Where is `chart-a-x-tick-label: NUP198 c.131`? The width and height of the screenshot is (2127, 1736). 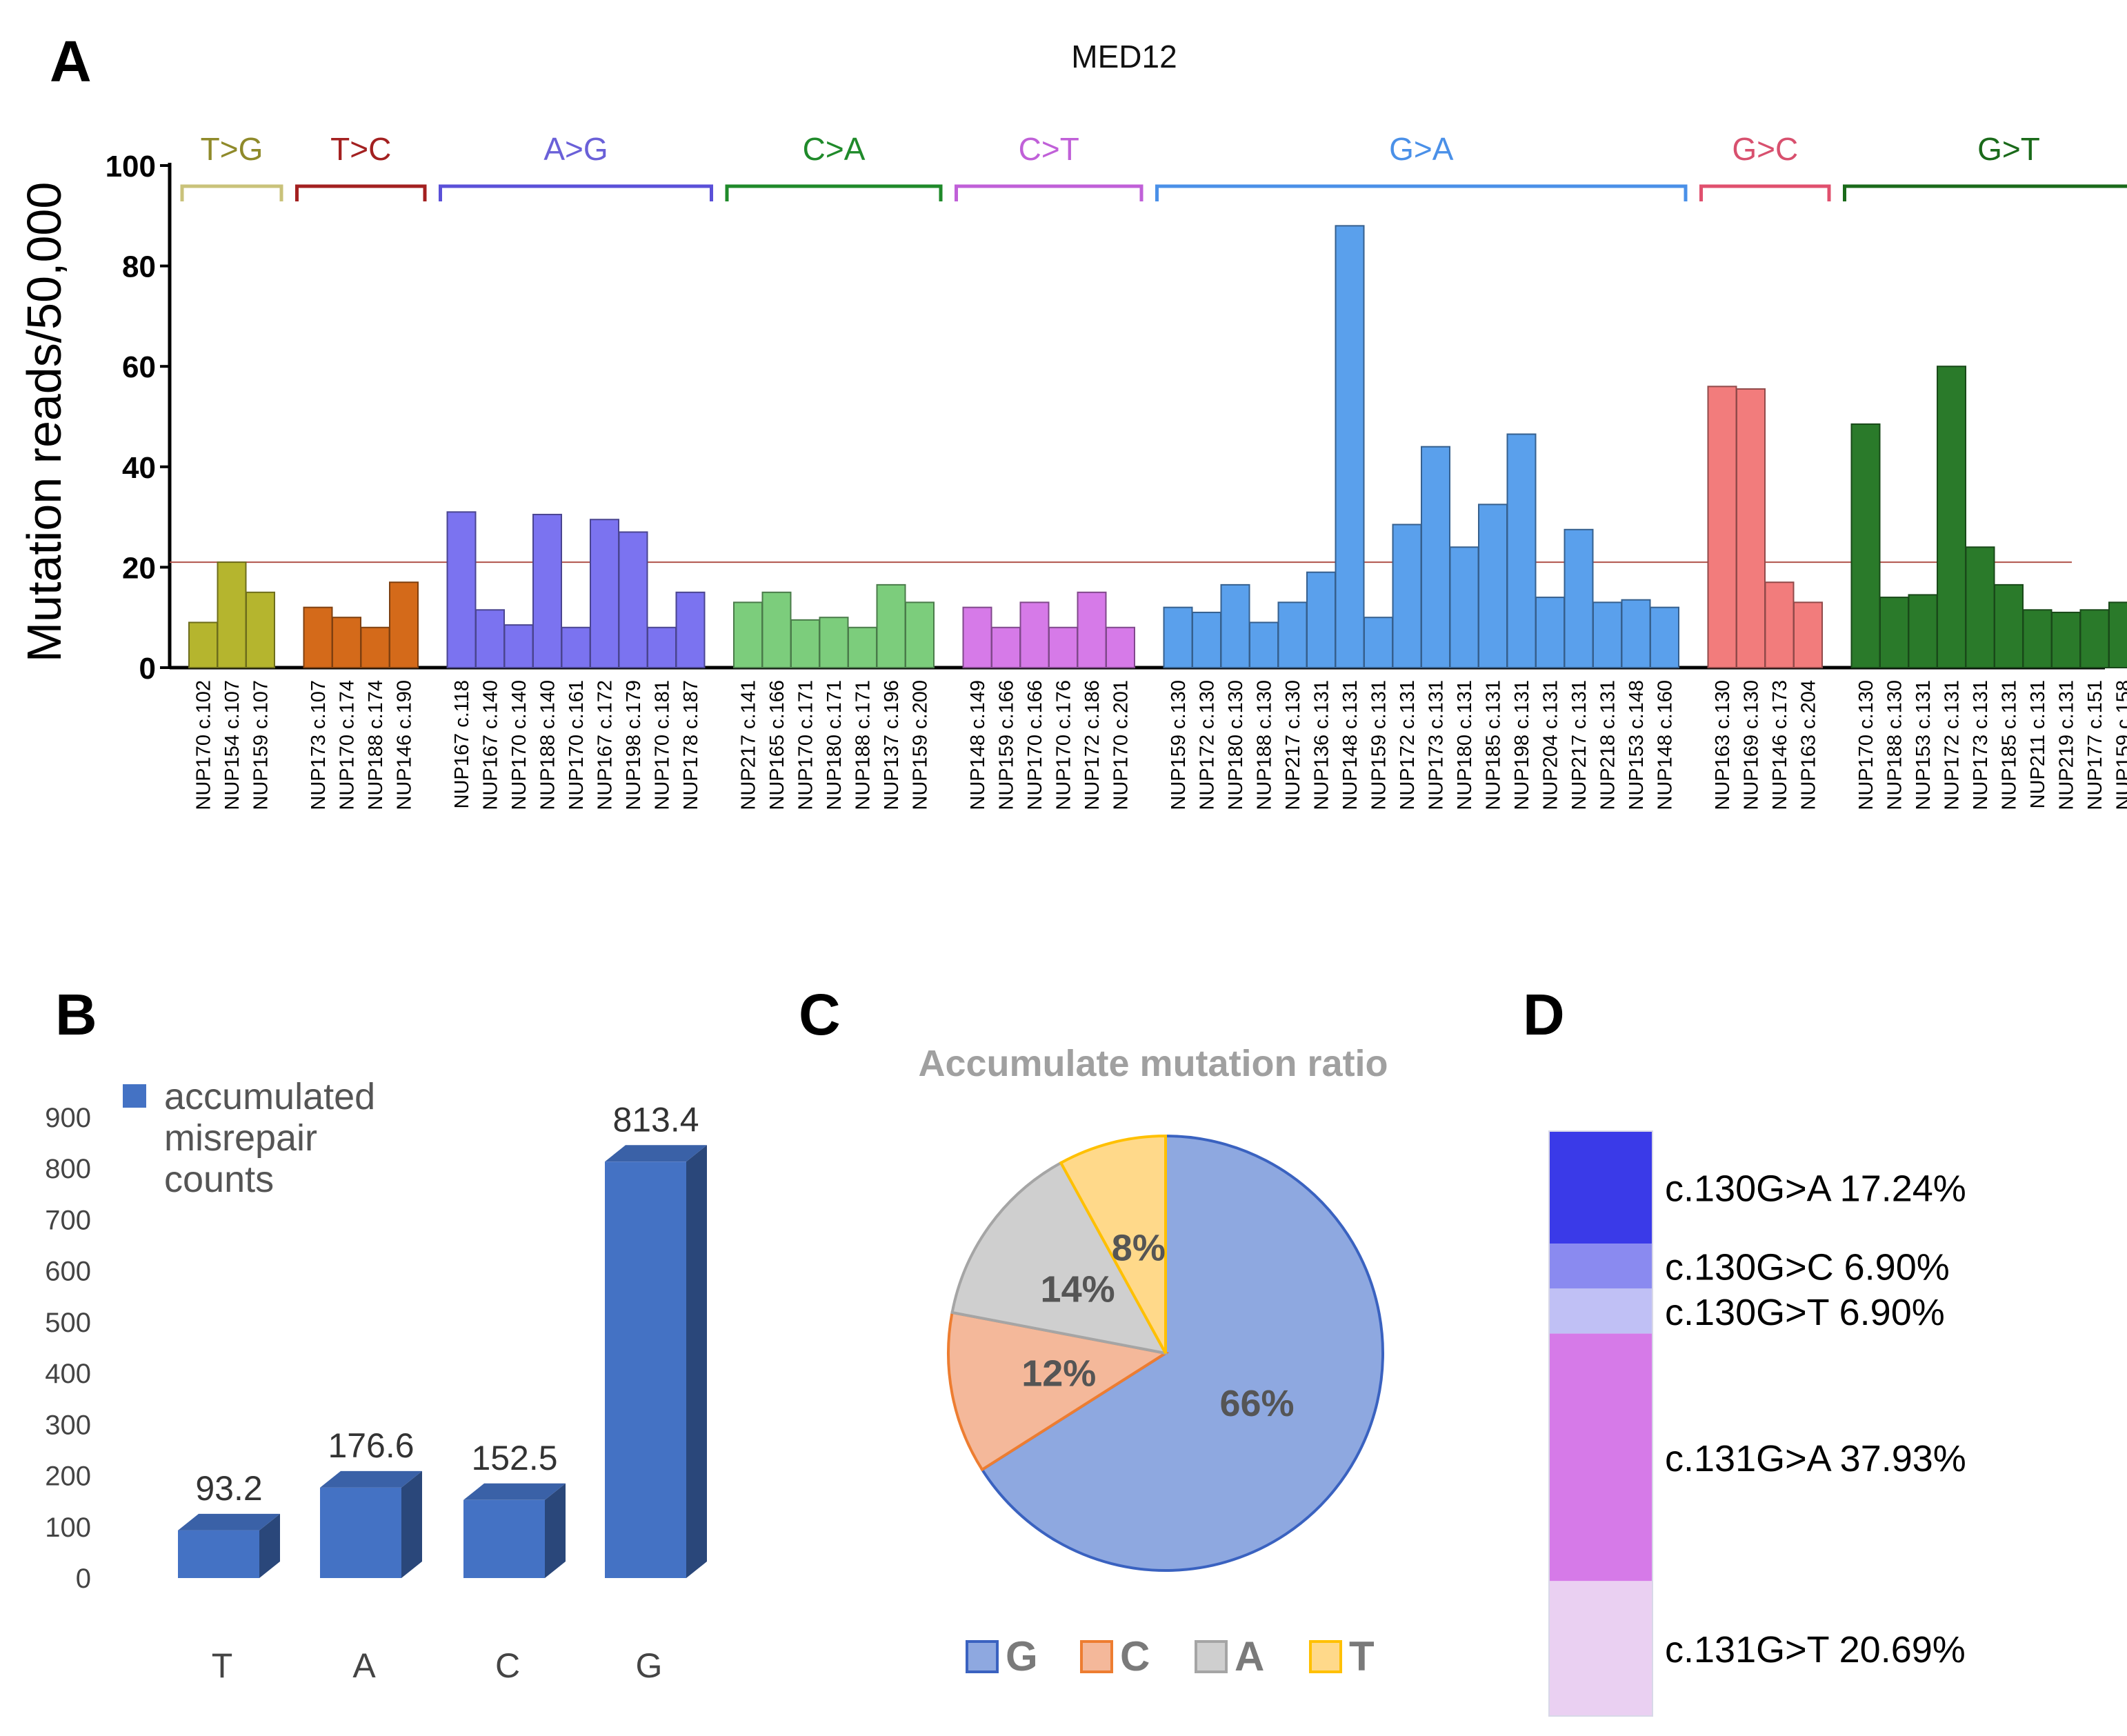
chart-a-x-tick-label: NUP198 c.131 is located at coordinates (1522, 745).